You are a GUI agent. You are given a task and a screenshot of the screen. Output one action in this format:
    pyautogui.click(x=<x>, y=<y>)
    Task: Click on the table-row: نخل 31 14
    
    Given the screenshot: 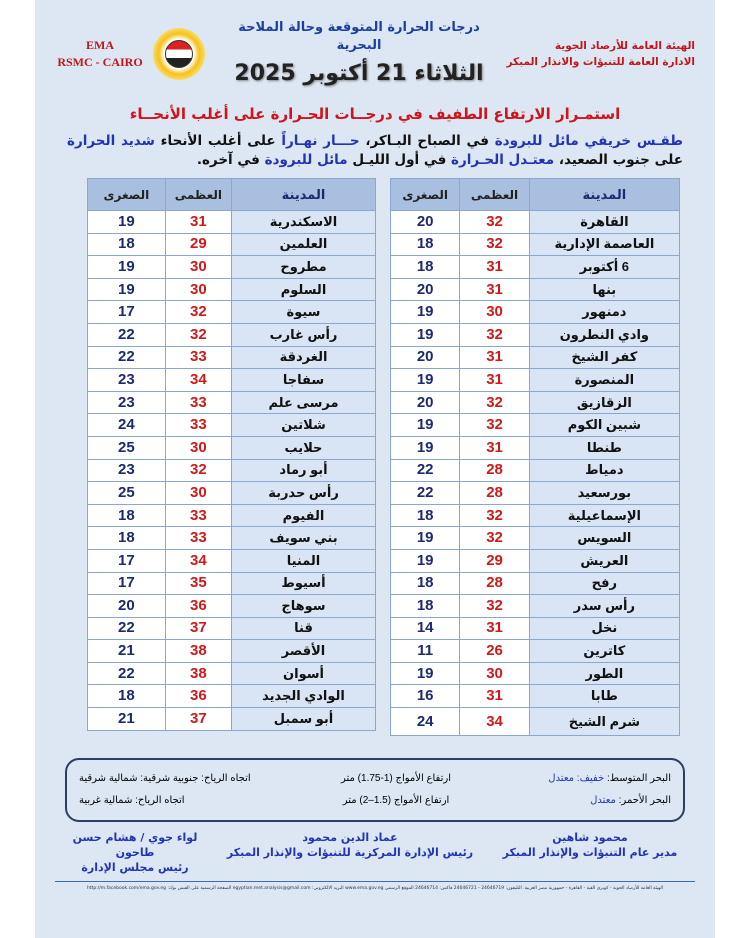 What is the action you would take?
    pyautogui.click(x=535, y=628)
    